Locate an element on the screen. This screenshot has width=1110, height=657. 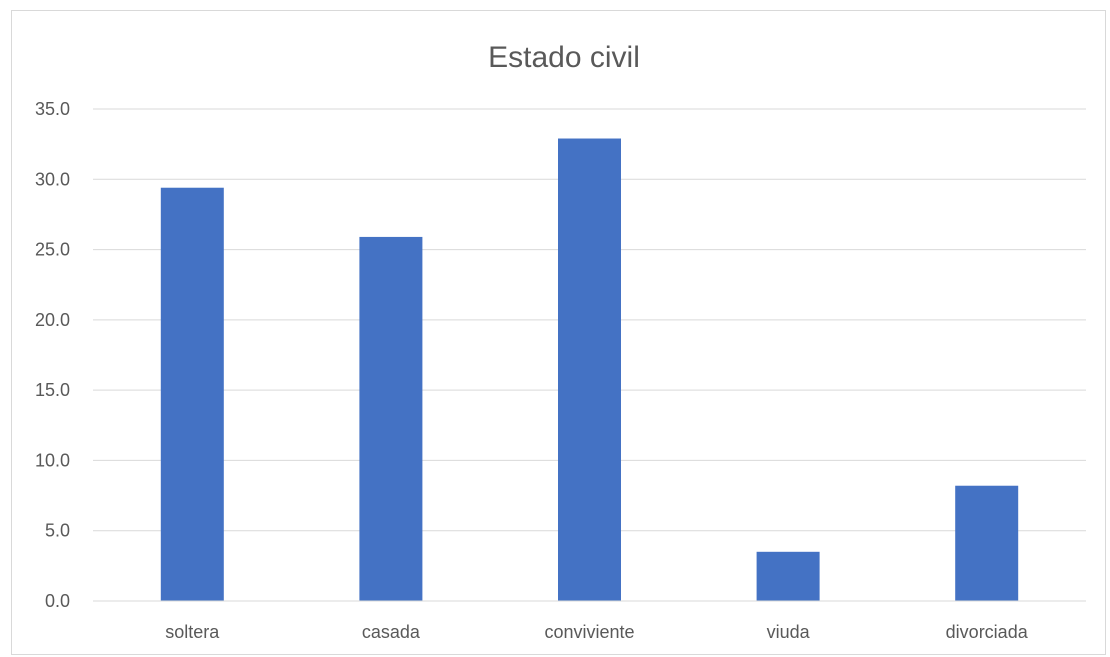
y-axis-tick-labels: 0.0 5.0 10.0 15.0 20.0 25.0 30.0 35.0 is located at coordinates (52, 355).